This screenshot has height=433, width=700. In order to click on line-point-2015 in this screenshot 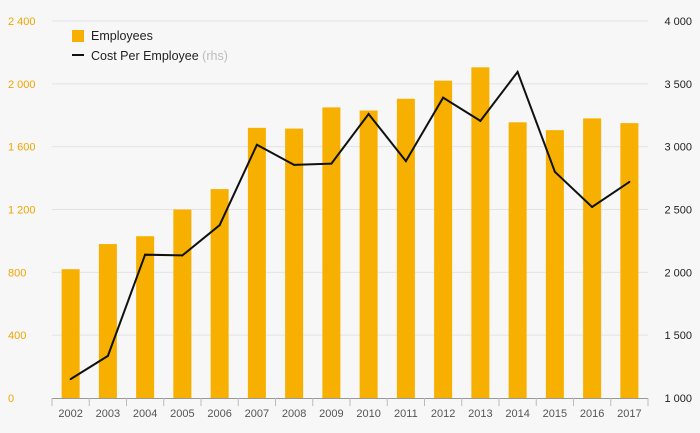, I will do `click(554, 171)`.